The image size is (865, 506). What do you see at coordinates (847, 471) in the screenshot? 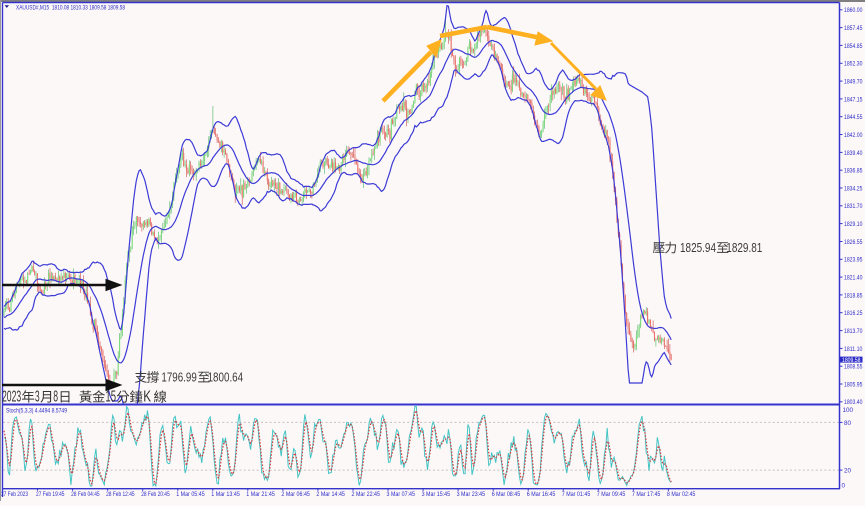
I see `svg-text: 20` at bounding box center [847, 471].